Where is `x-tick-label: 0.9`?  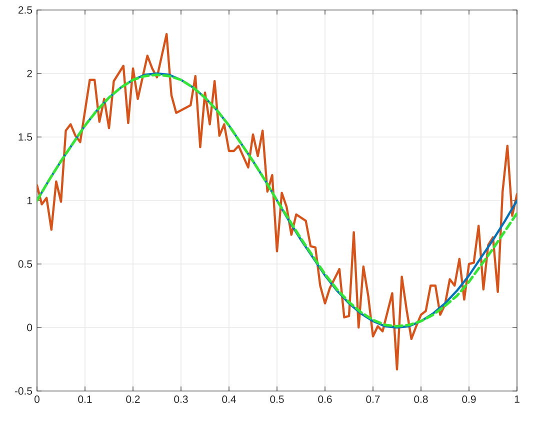
x-tick-label: 0.9 is located at coordinates (469, 399).